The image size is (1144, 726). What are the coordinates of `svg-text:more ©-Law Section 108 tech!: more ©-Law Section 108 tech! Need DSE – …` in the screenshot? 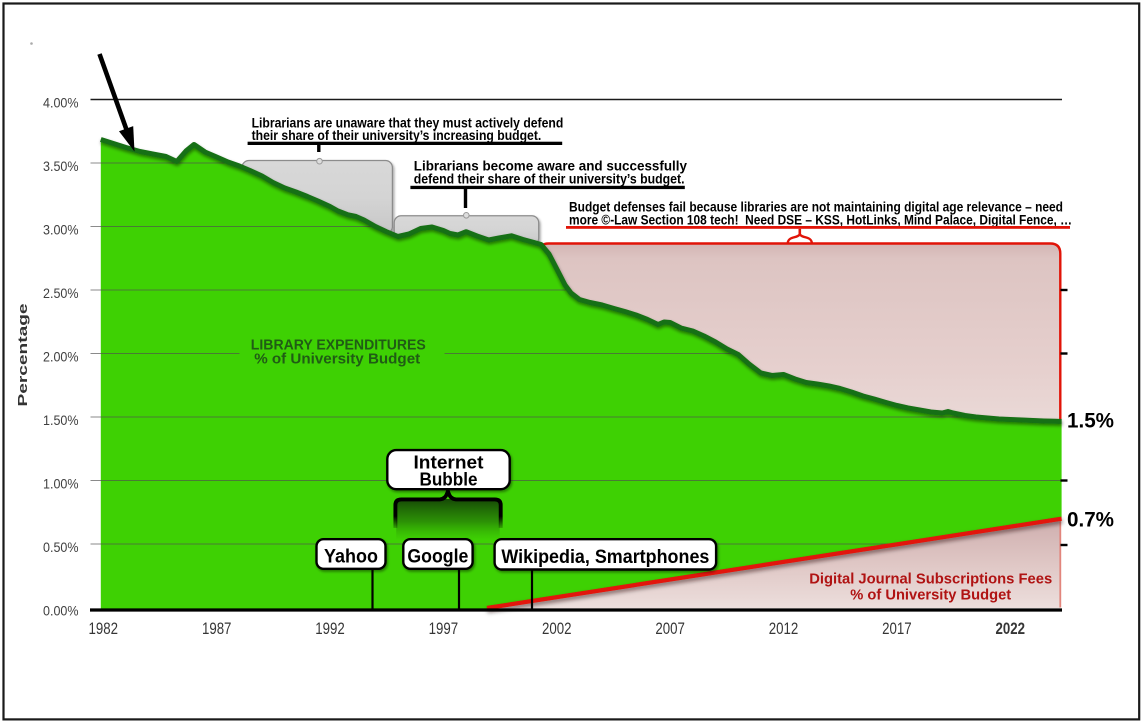 It's located at (820, 219).